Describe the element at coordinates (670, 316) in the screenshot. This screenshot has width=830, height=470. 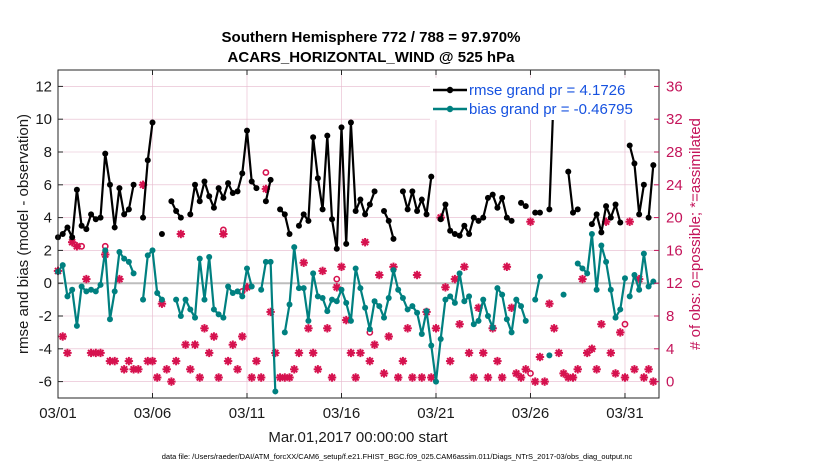
I see `y-right-tick-label: 8` at that location.